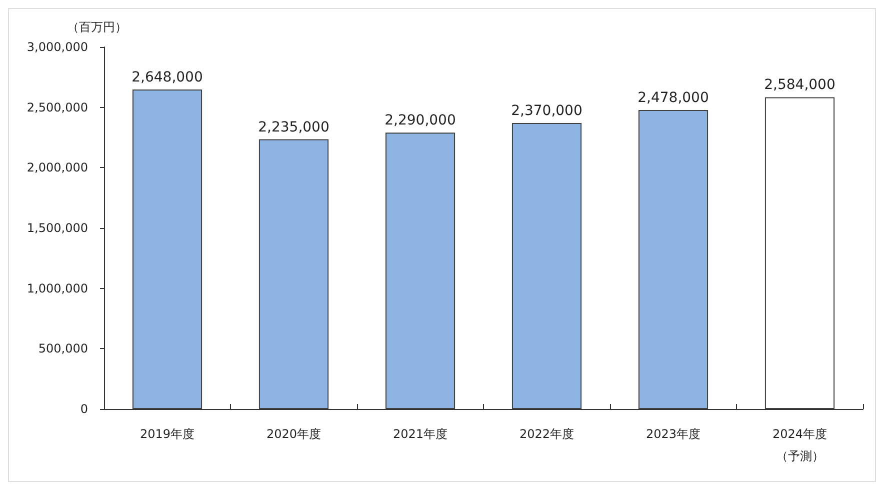 This screenshot has width=882, height=490. What do you see at coordinates (63, 349) in the screenshot?
I see `y-tick-label: 500,000` at bounding box center [63, 349].